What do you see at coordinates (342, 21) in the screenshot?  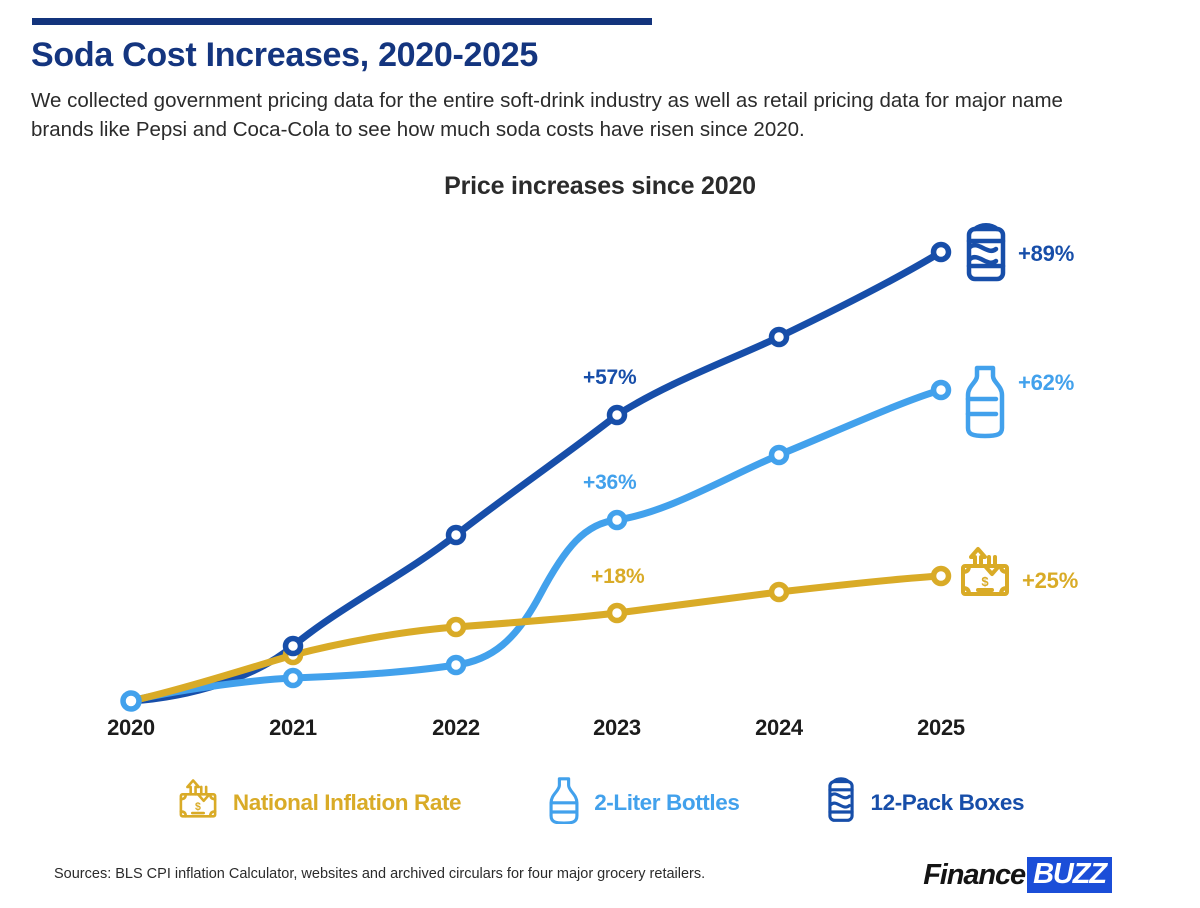 I see `header-rule` at bounding box center [342, 21].